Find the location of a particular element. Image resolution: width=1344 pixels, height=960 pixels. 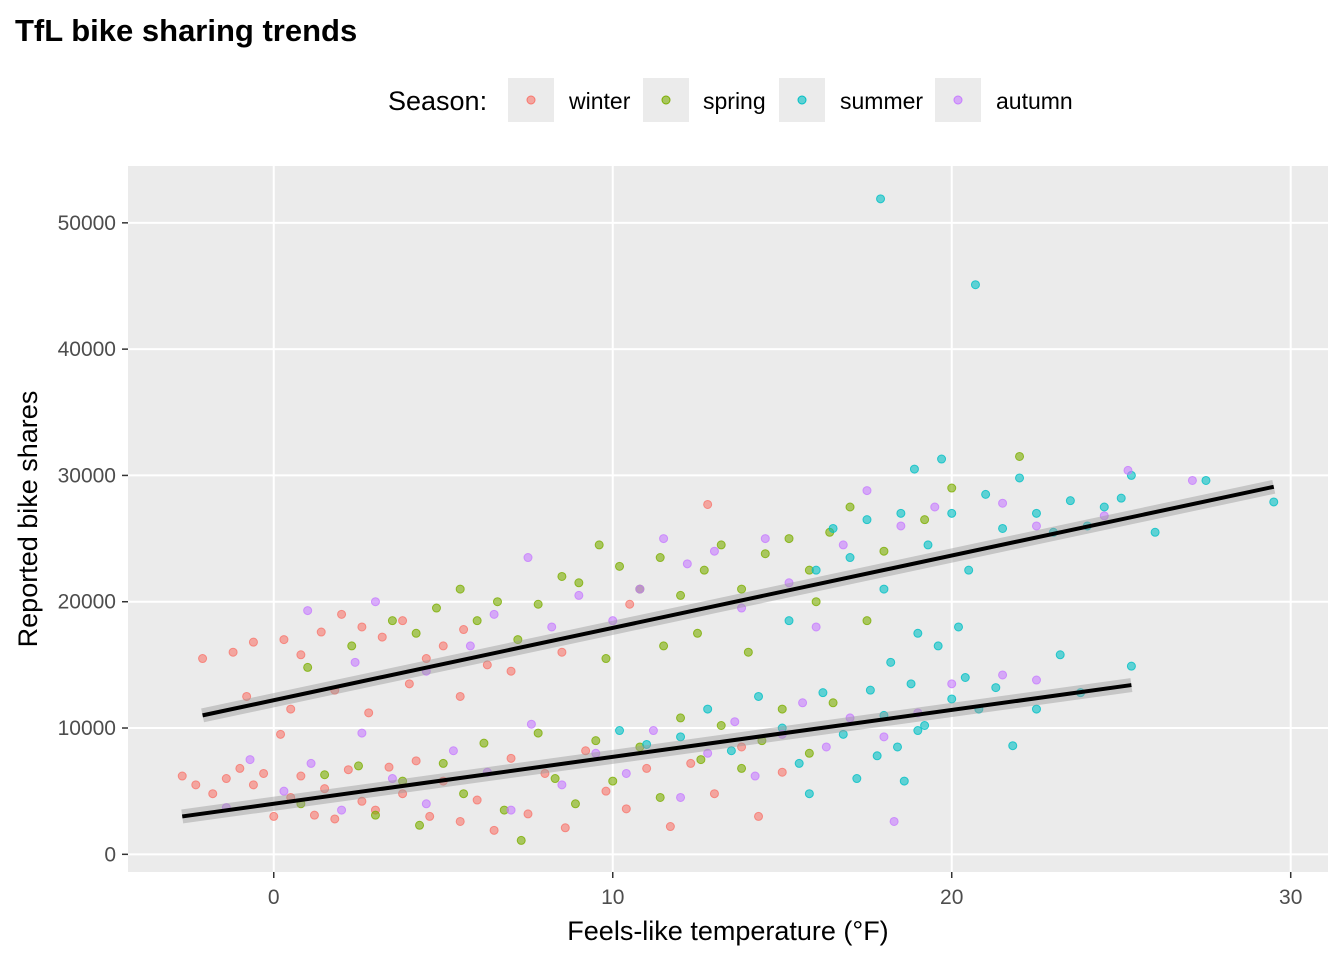

legend-marker-summer is located at coordinates (802, 100).